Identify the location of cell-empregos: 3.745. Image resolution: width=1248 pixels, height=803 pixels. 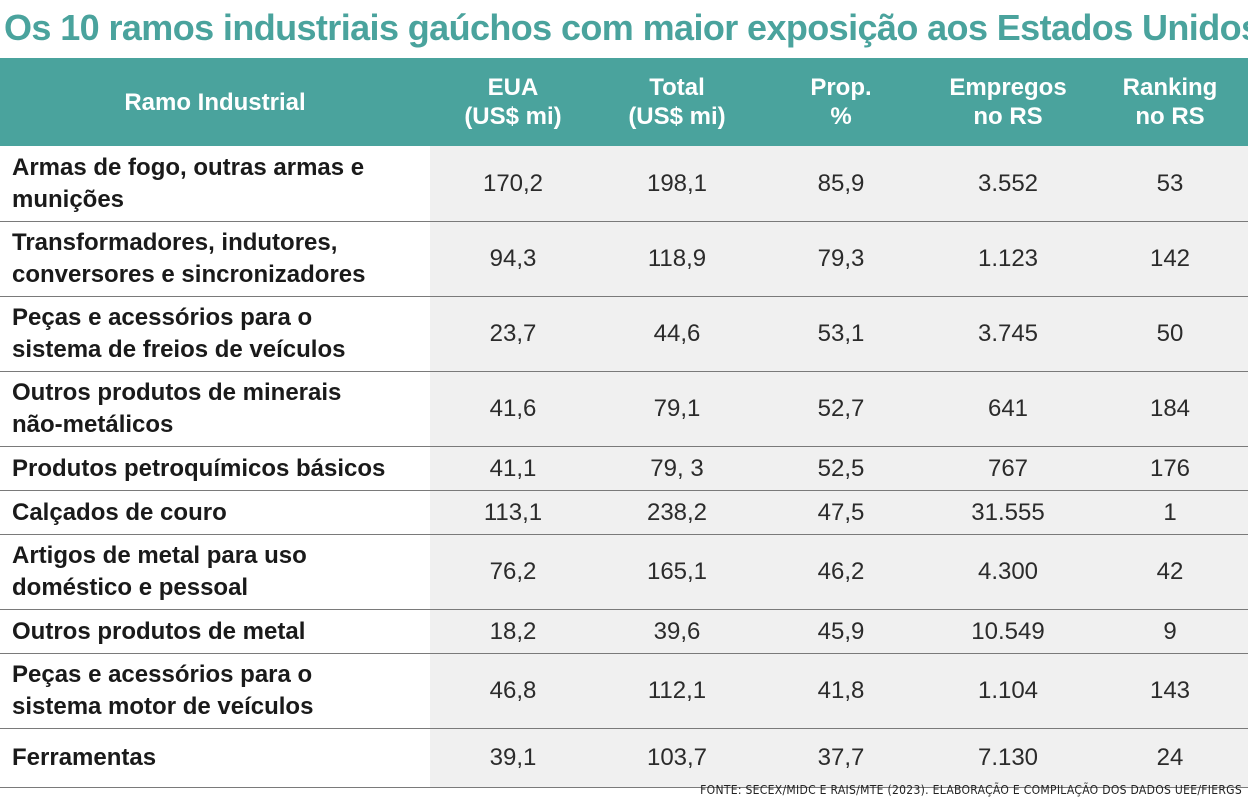
(1008, 334).